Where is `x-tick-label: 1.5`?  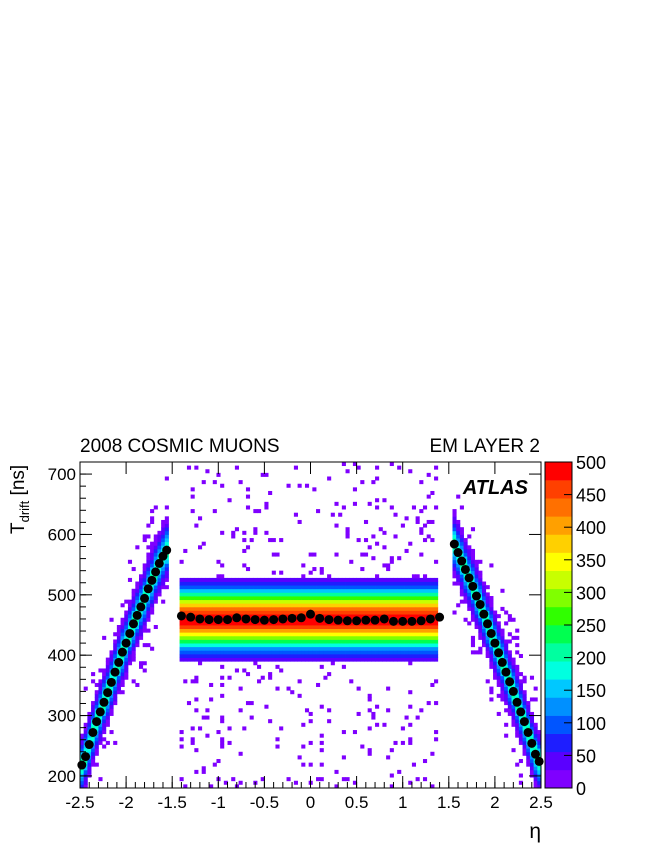 x-tick-label: 1.5 is located at coordinates (449, 802).